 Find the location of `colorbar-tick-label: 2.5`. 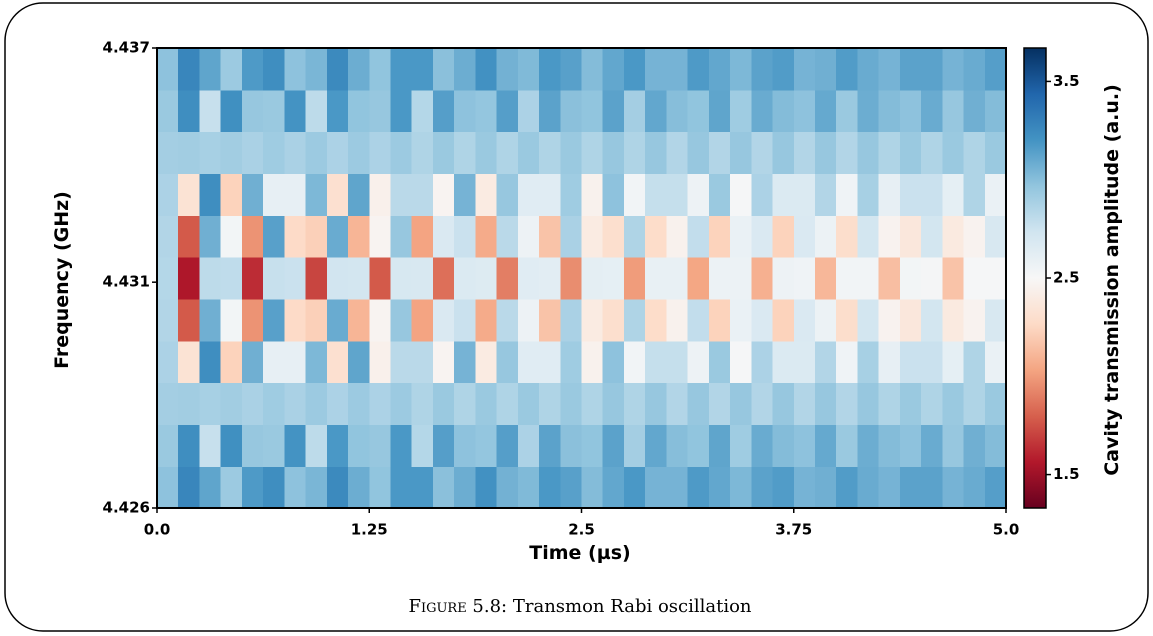

colorbar-tick-label: 2.5 is located at coordinates (1066, 278).